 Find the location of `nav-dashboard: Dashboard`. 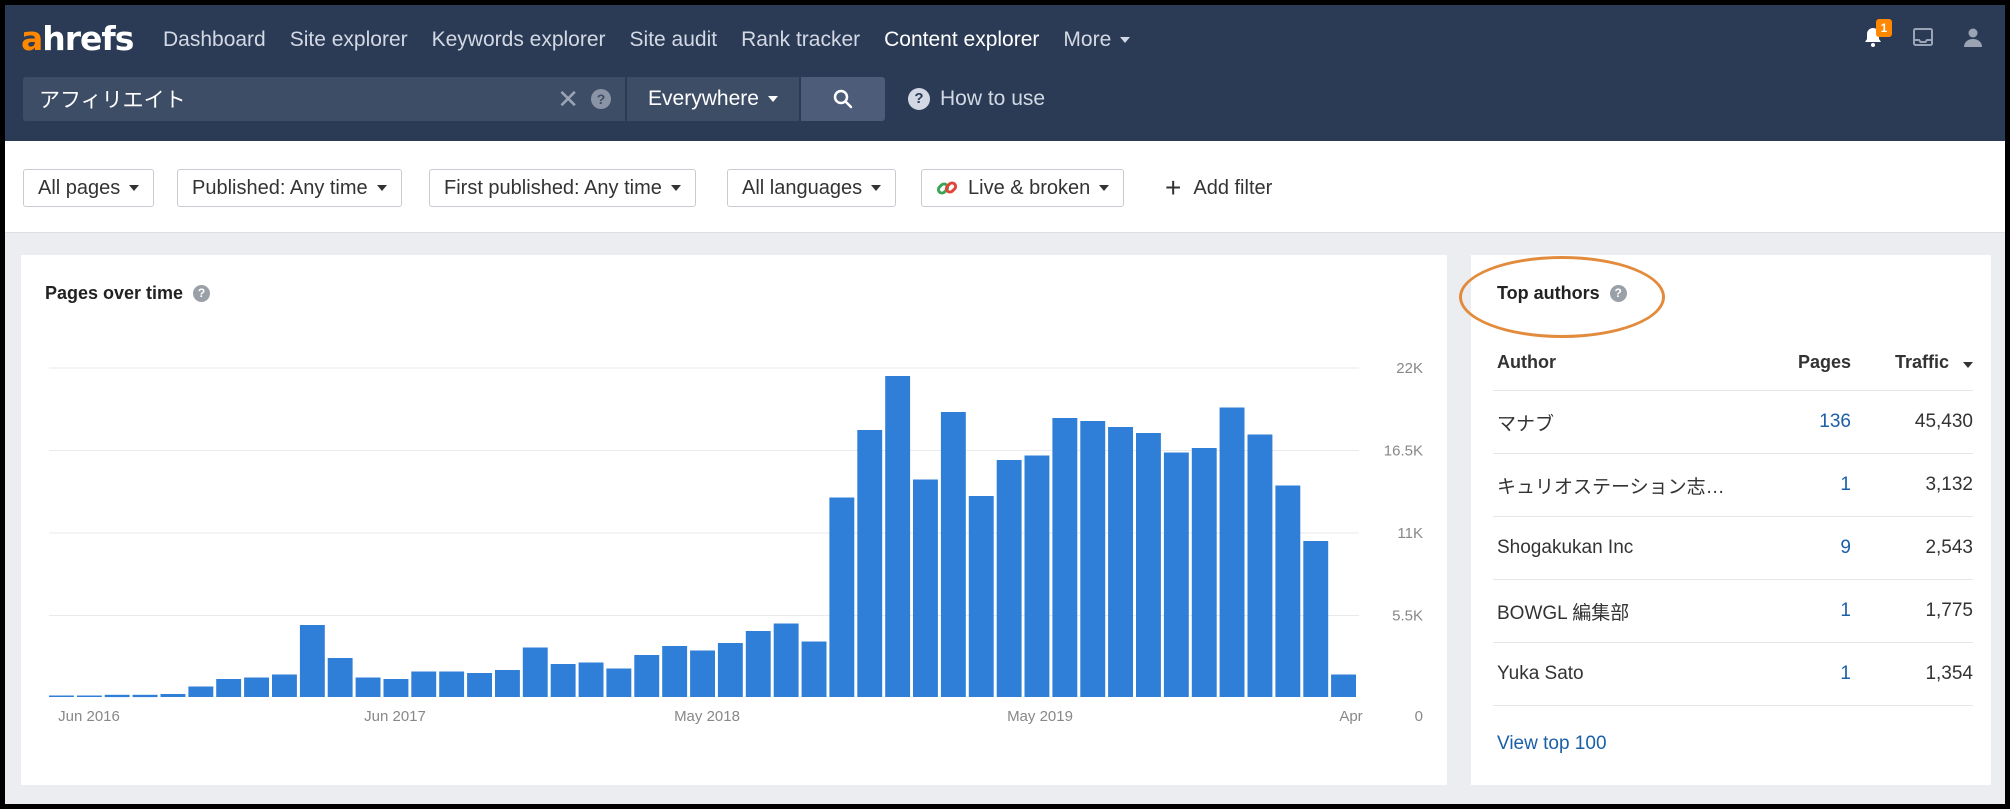

nav-dashboard: Dashboard is located at coordinates (214, 39).